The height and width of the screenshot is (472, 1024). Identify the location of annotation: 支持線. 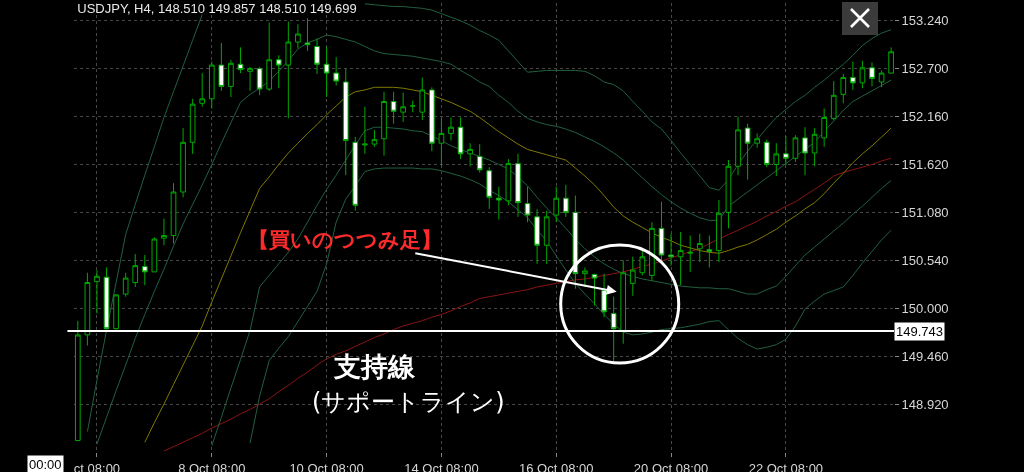
(374, 366).